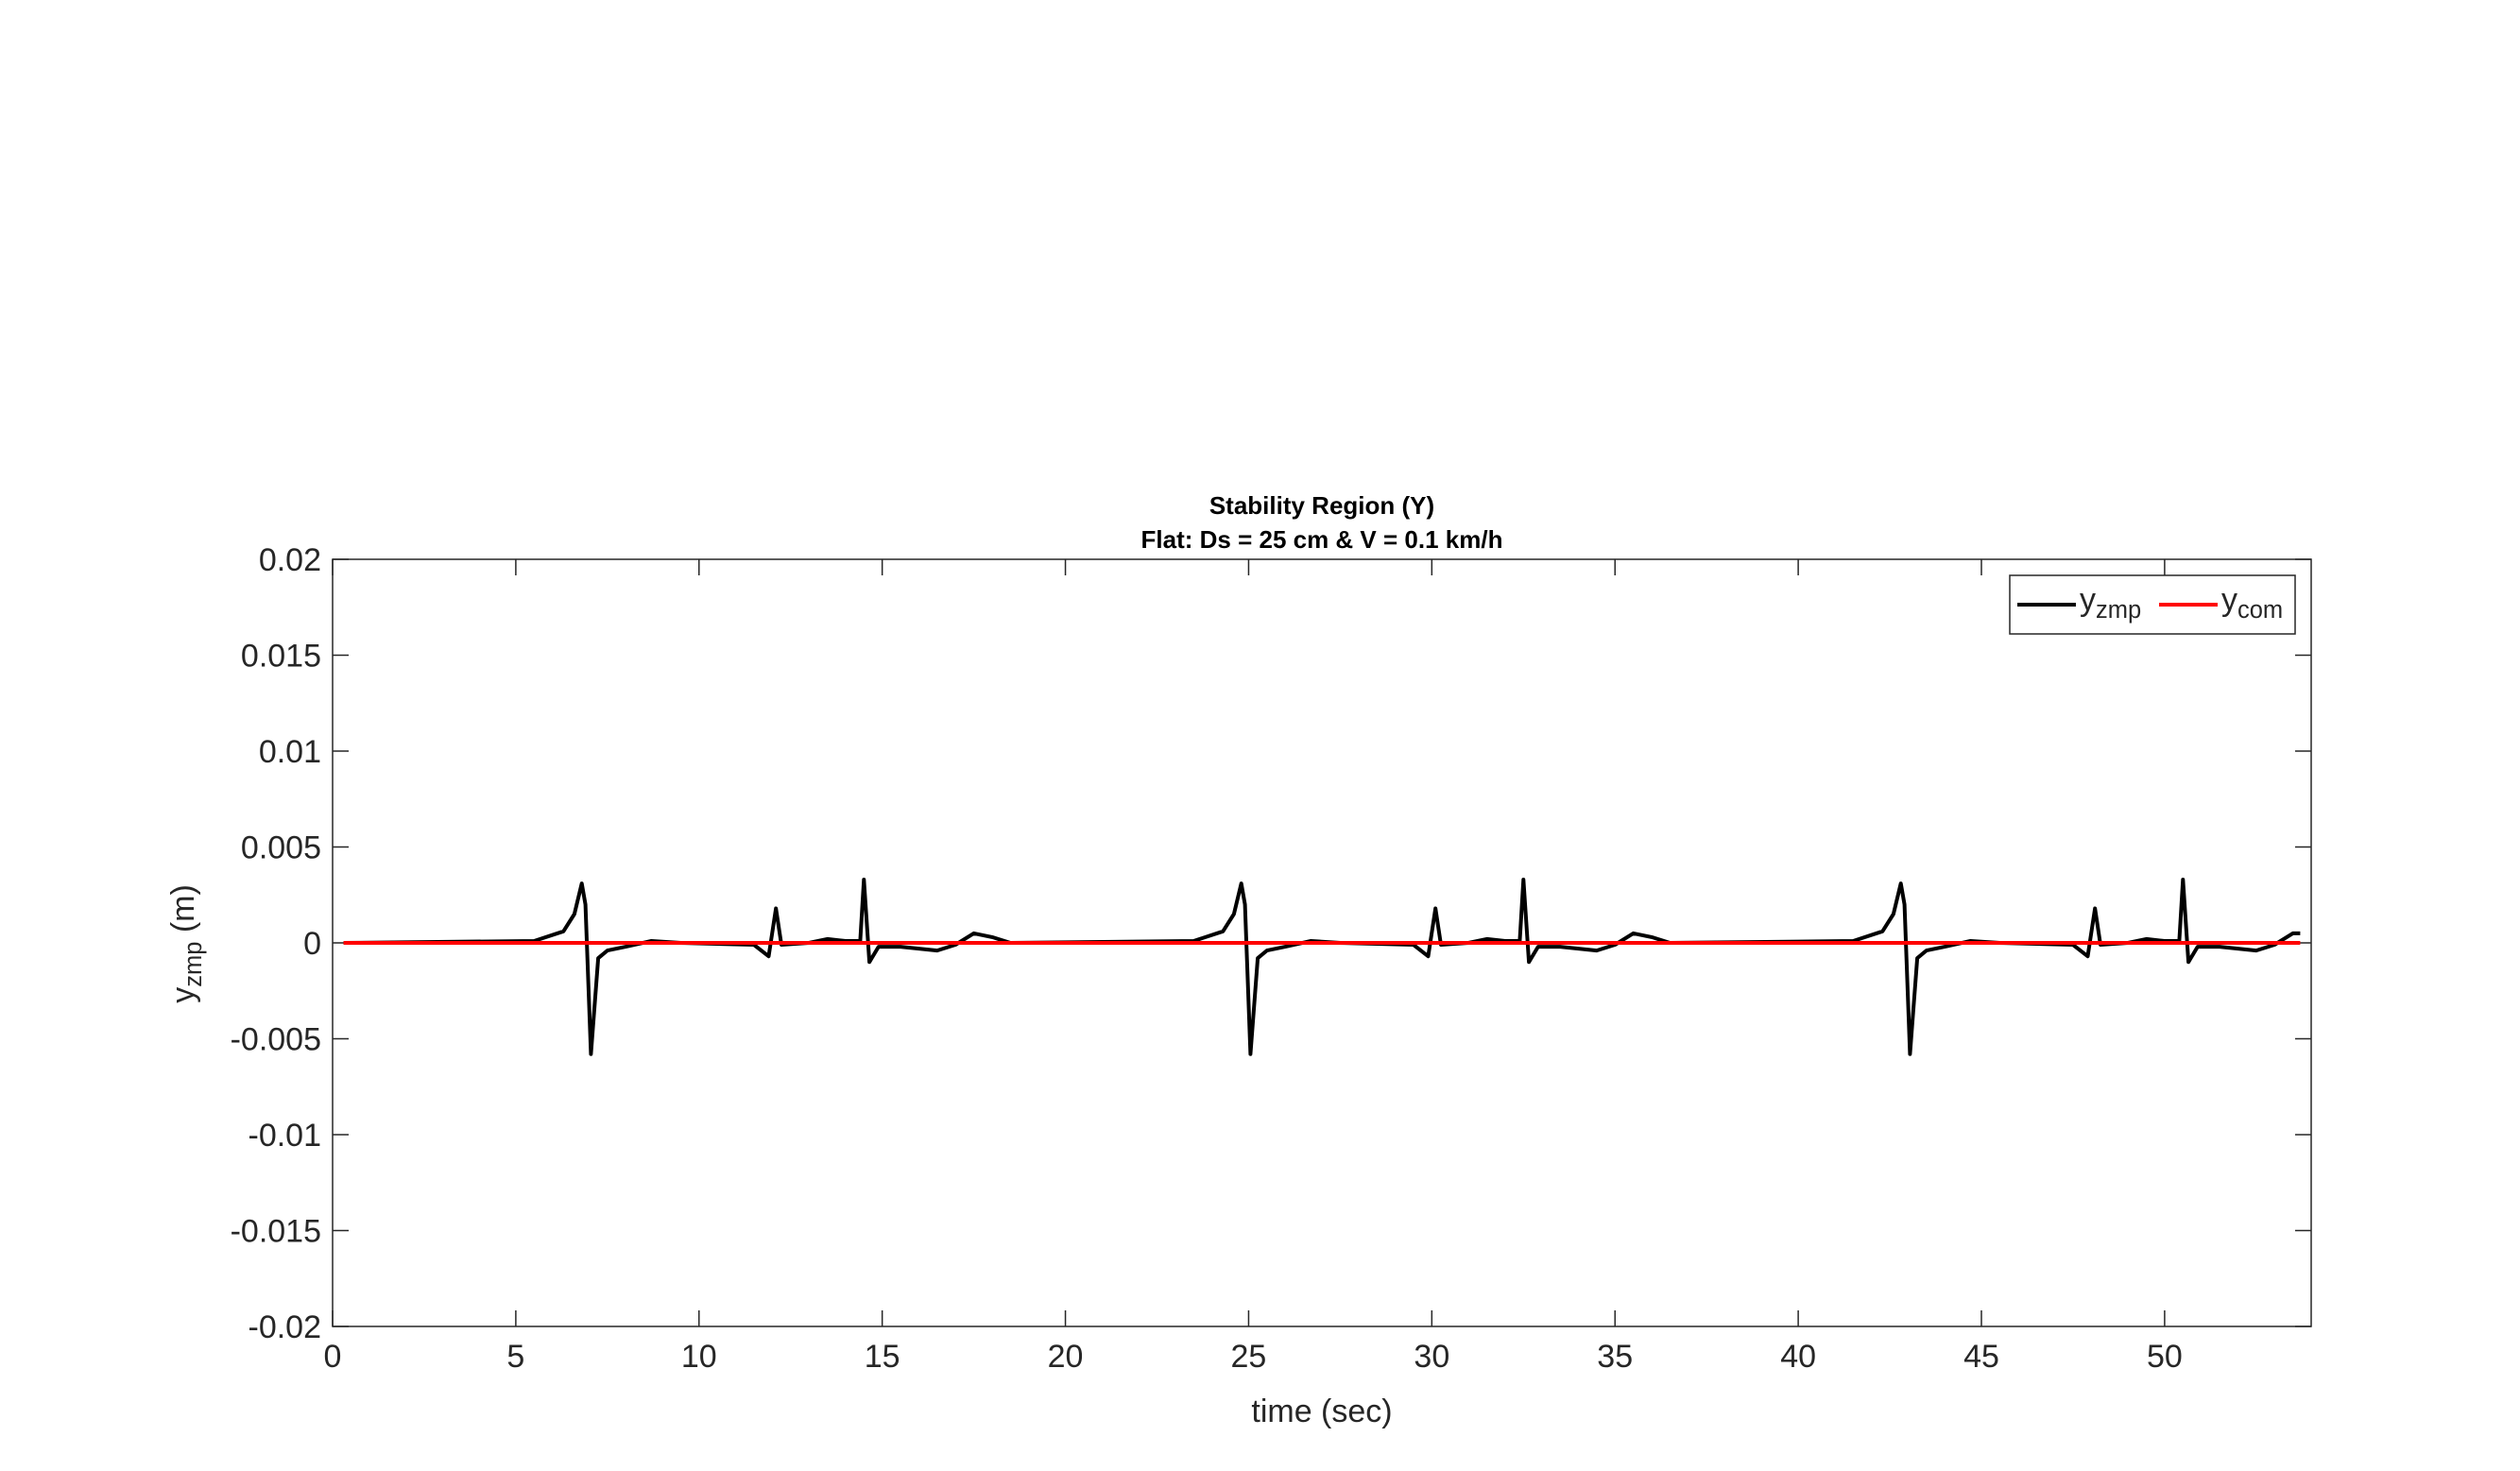 This screenshot has width=2520, height=1471. What do you see at coordinates (1981, 1357) in the screenshot?
I see `x-tick-label: 45` at bounding box center [1981, 1357].